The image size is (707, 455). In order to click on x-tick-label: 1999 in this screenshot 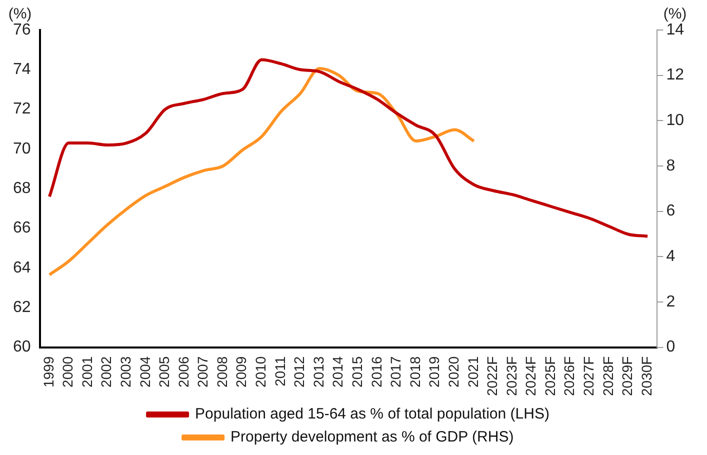, I will do `click(48, 372)`.